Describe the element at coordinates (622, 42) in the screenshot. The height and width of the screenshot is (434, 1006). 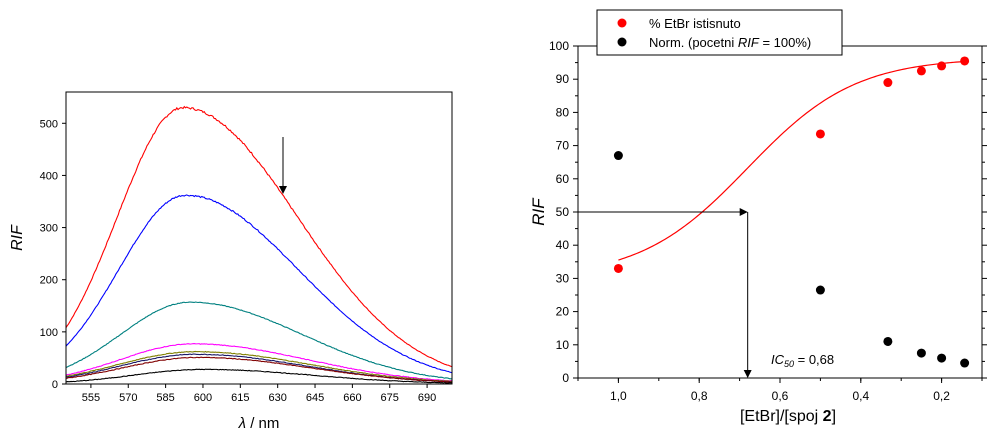
I see `legend-marker-black` at that location.